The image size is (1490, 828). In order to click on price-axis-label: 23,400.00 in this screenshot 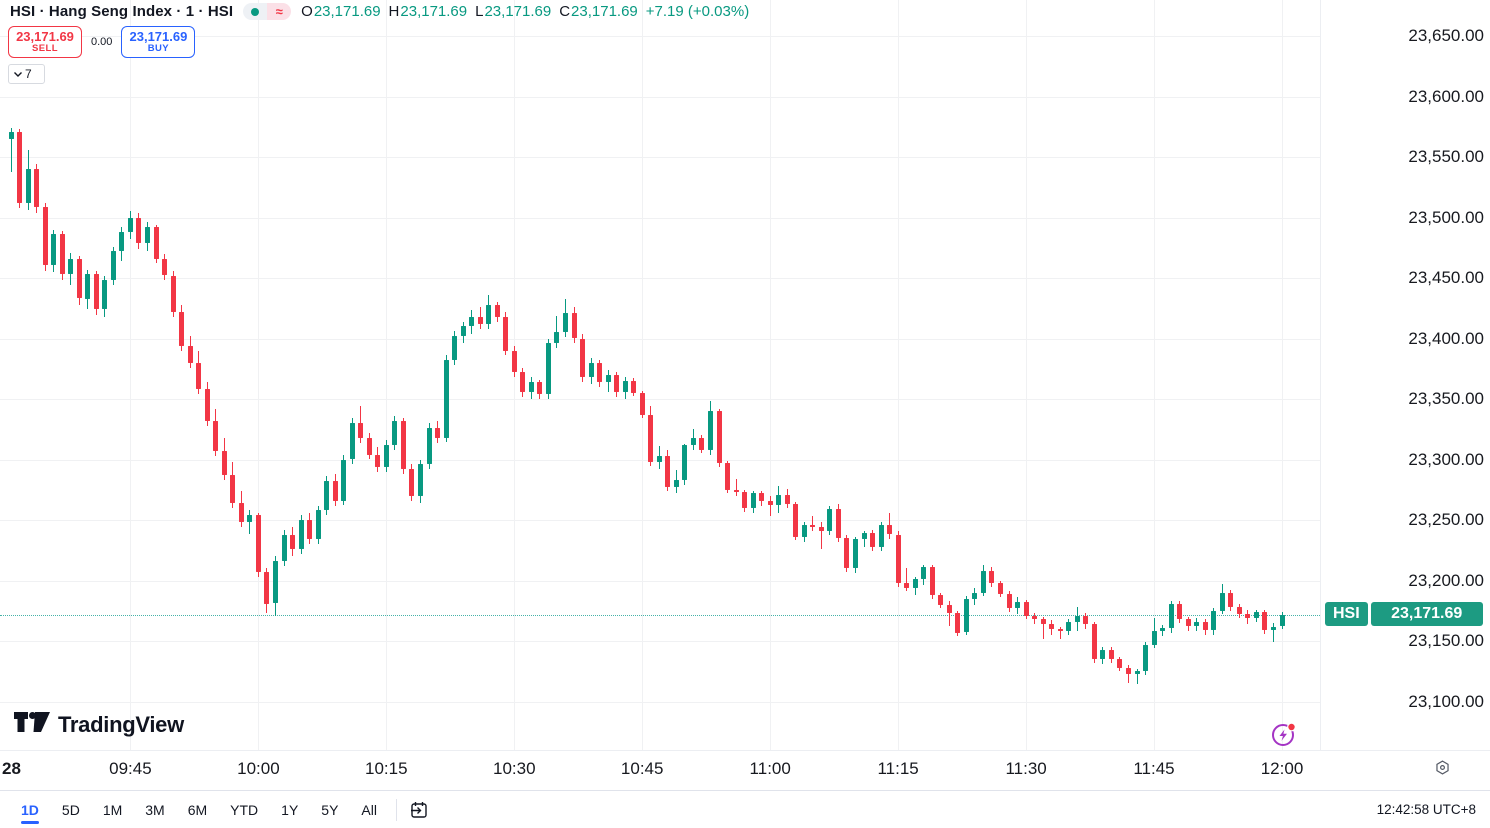, I will do `click(1446, 338)`.